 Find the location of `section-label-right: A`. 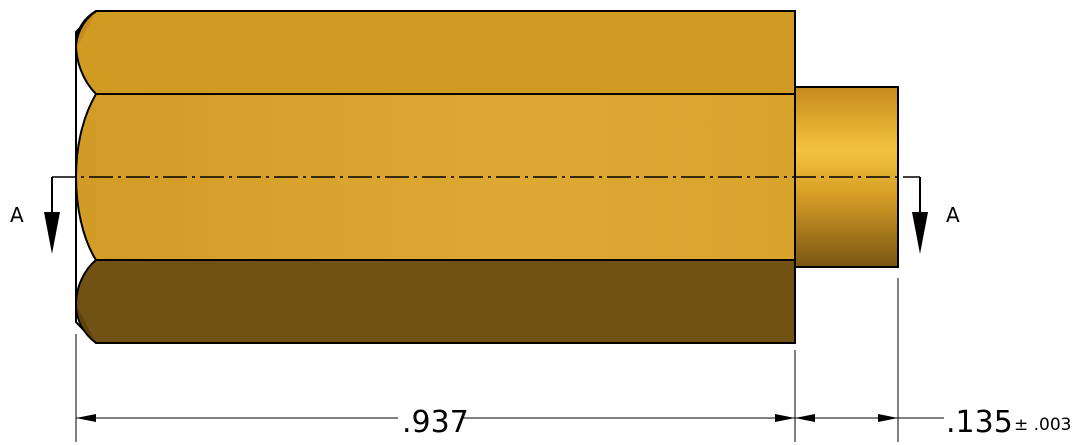

section-label-right: A is located at coordinates (953, 215).